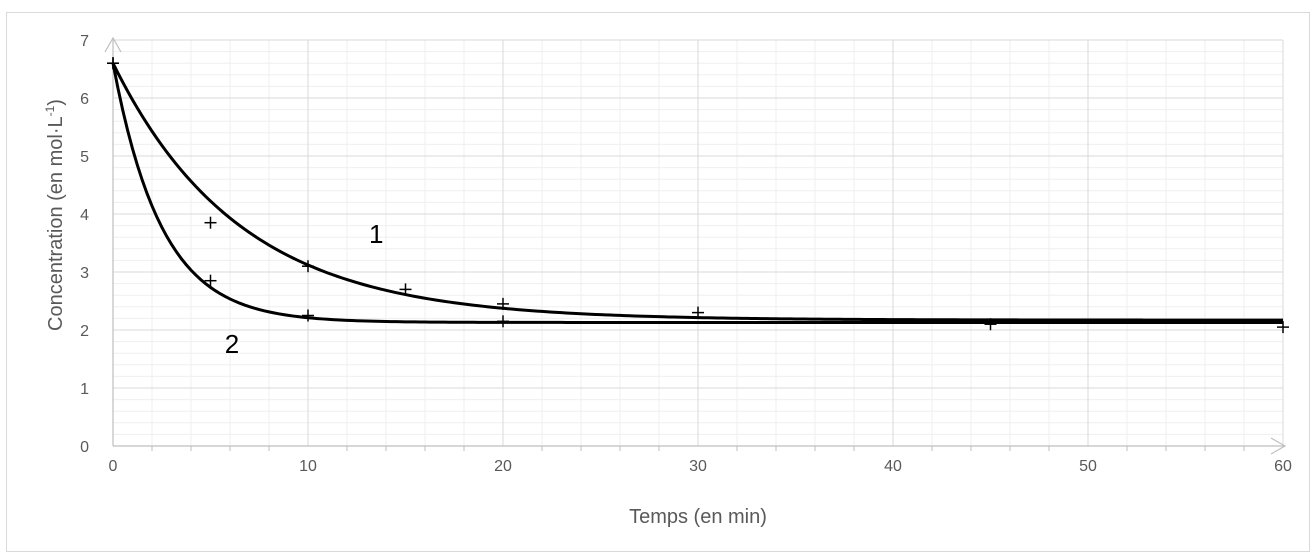  Describe the element at coordinates (376, 234) in the screenshot. I see `curve-label-1: 1` at that location.